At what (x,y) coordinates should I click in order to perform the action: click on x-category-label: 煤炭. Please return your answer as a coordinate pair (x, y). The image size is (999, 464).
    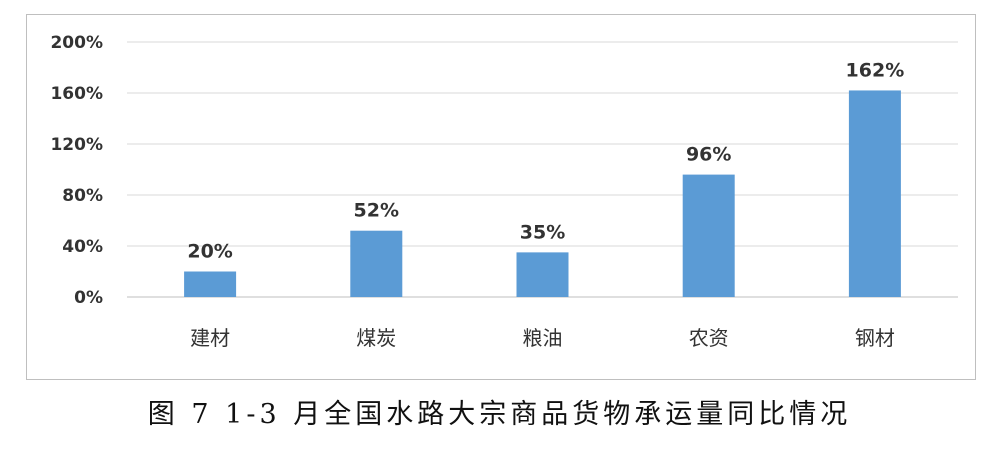
    Looking at the image, I should click on (376, 338).